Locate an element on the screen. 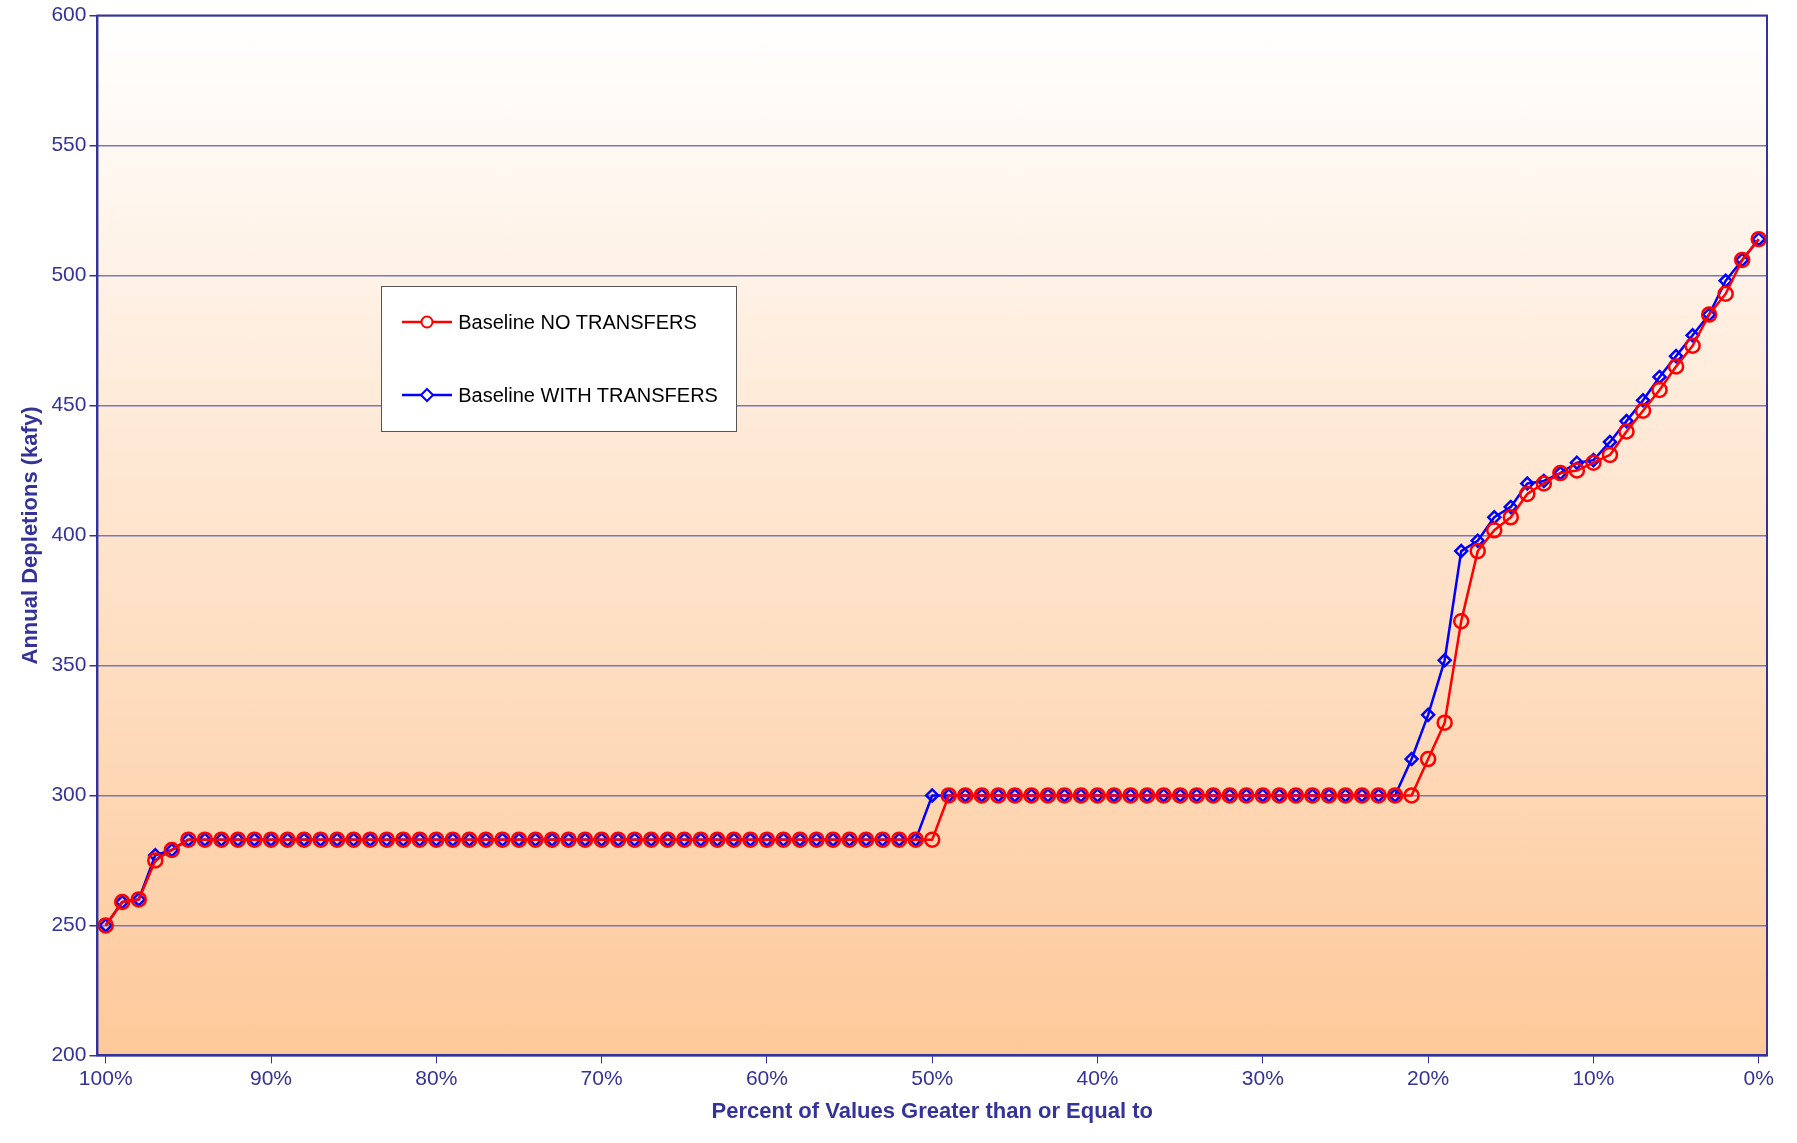 Image resolution: width=1797 pixels, height=1143 pixels. x-tick-label: 30% is located at coordinates (1262, 1077).